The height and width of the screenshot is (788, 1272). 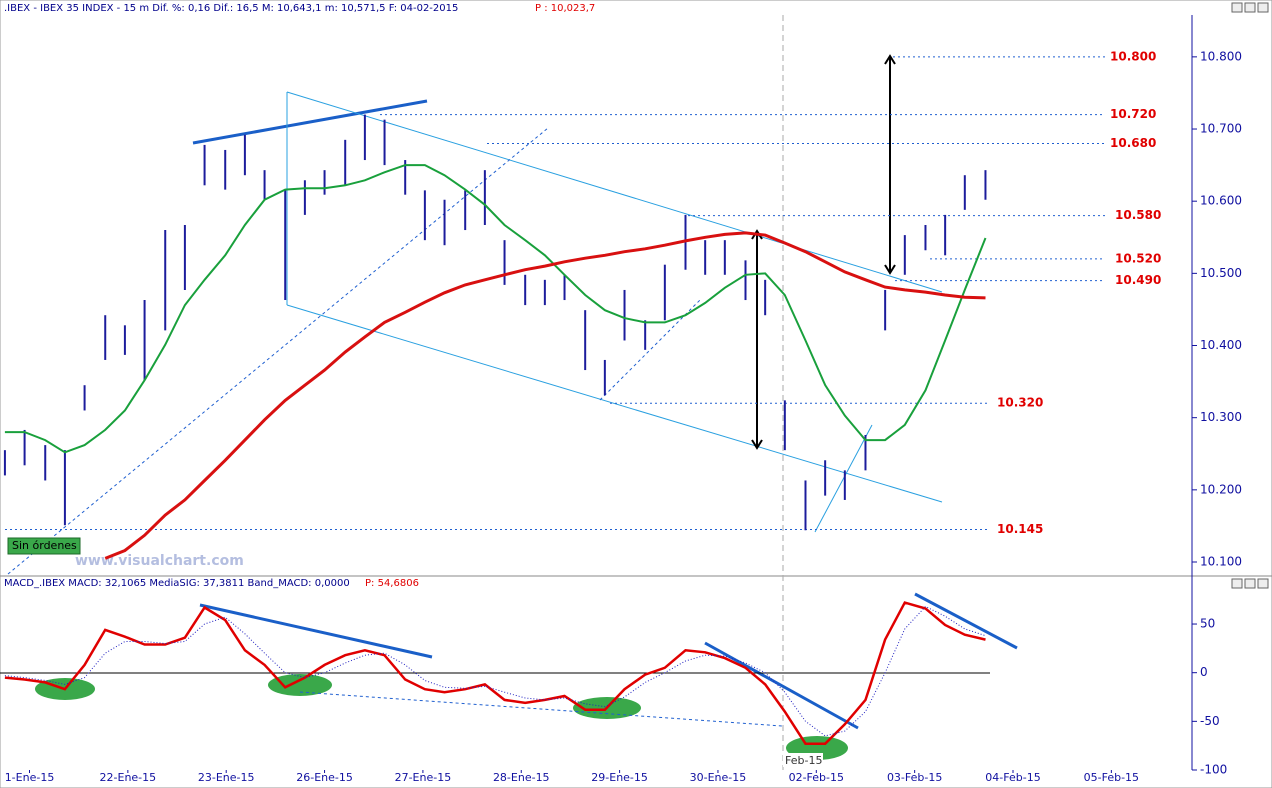 I want to click on x-tick-label: 23-Ene-15, so click(x=226, y=777).